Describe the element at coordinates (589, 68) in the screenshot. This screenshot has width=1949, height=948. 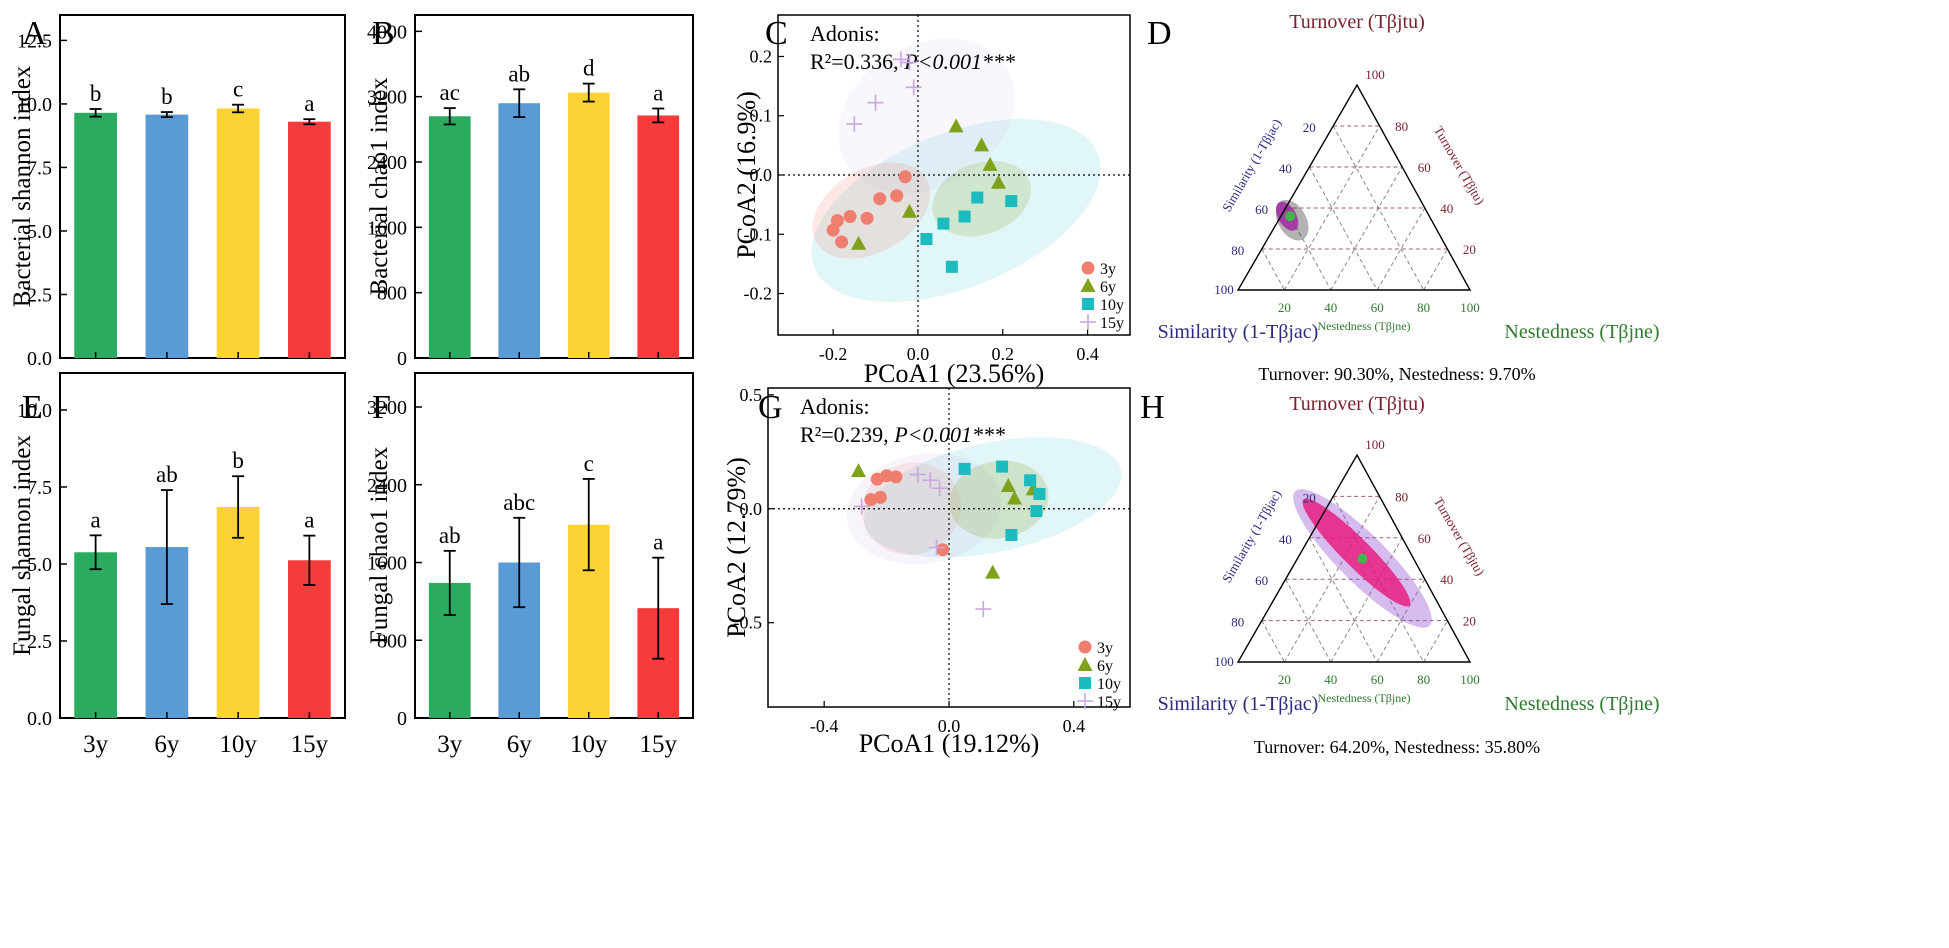
I see `significance-letter: d` at that location.